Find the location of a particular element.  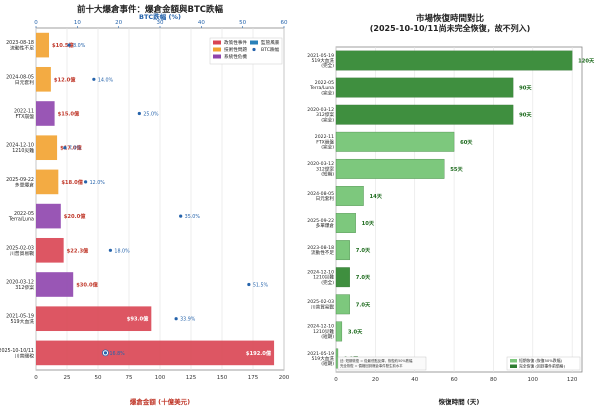

x2-tick-label: 60 is located at coordinates (284, 23).